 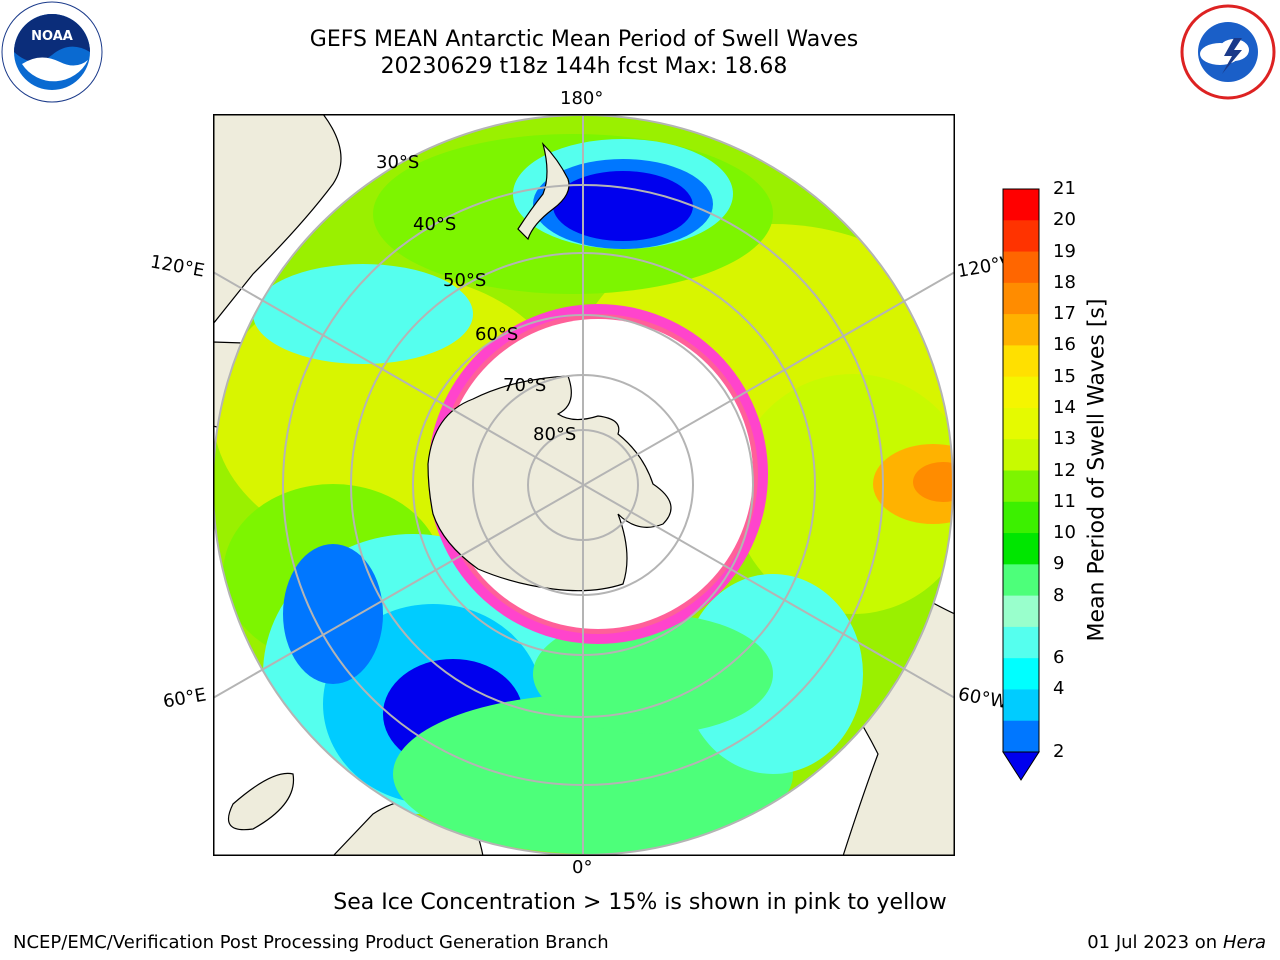 What do you see at coordinates (543, 191) in the screenshot?
I see `new-zealand-landmass` at bounding box center [543, 191].